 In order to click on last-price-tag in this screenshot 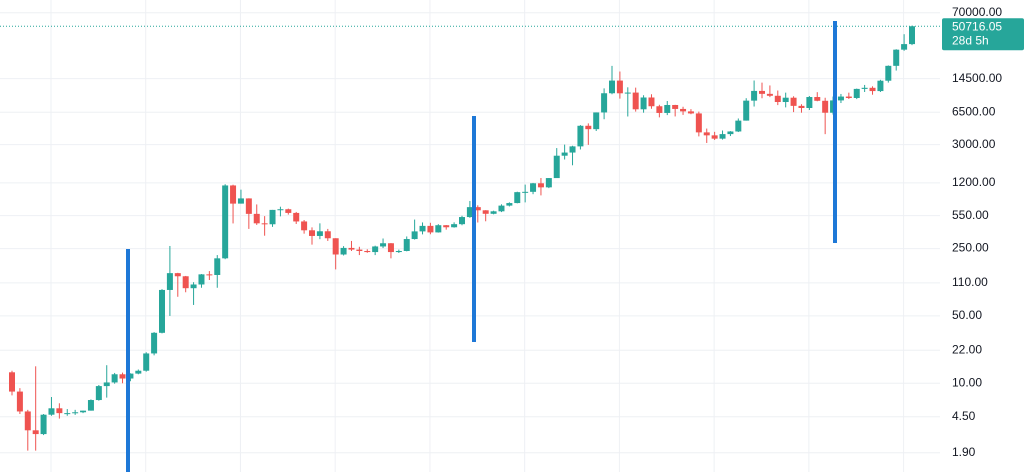, I will do `click(983, 34)`.